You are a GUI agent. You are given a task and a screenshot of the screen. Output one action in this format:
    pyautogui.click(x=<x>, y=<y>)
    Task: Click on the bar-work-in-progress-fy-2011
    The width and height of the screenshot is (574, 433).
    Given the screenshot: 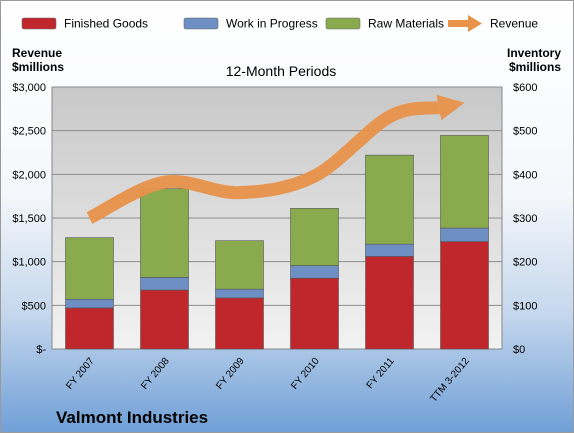 What is the action you would take?
    pyautogui.click(x=389, y=250)
    